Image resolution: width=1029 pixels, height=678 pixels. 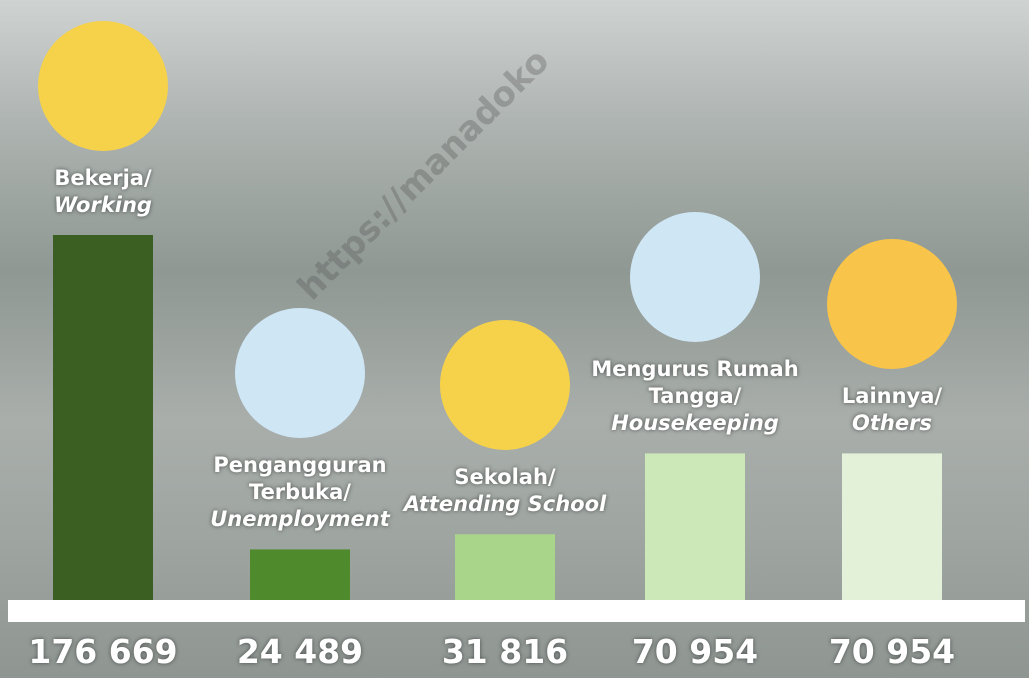 I want to click on category-name: Pengangguran Terbuka/, so click(x=300, y=479).